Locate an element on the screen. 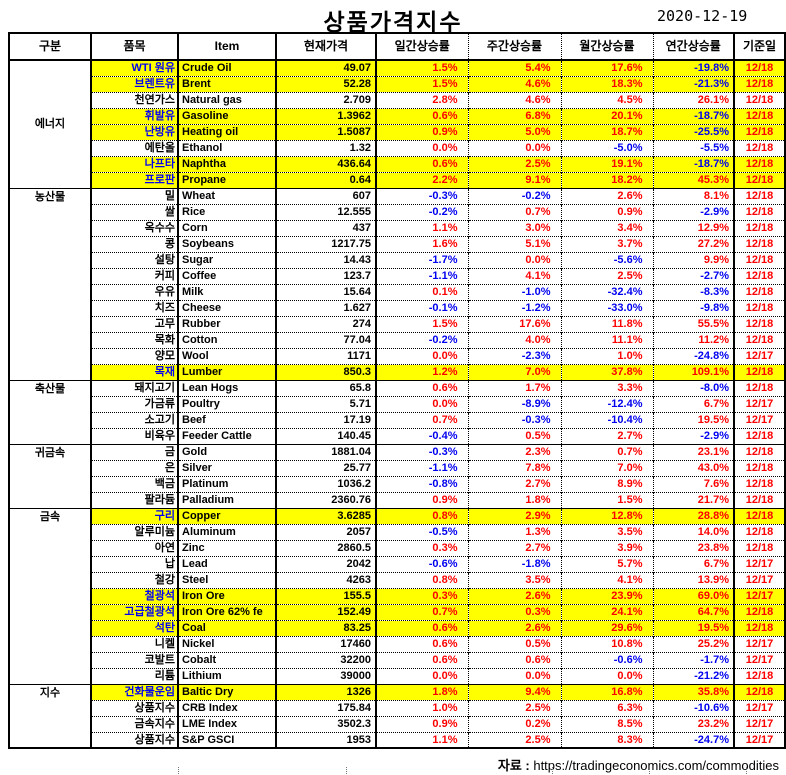 This screenshot has width=786, height=775. price-cell: 1953 is located at coordinates (325, 739).